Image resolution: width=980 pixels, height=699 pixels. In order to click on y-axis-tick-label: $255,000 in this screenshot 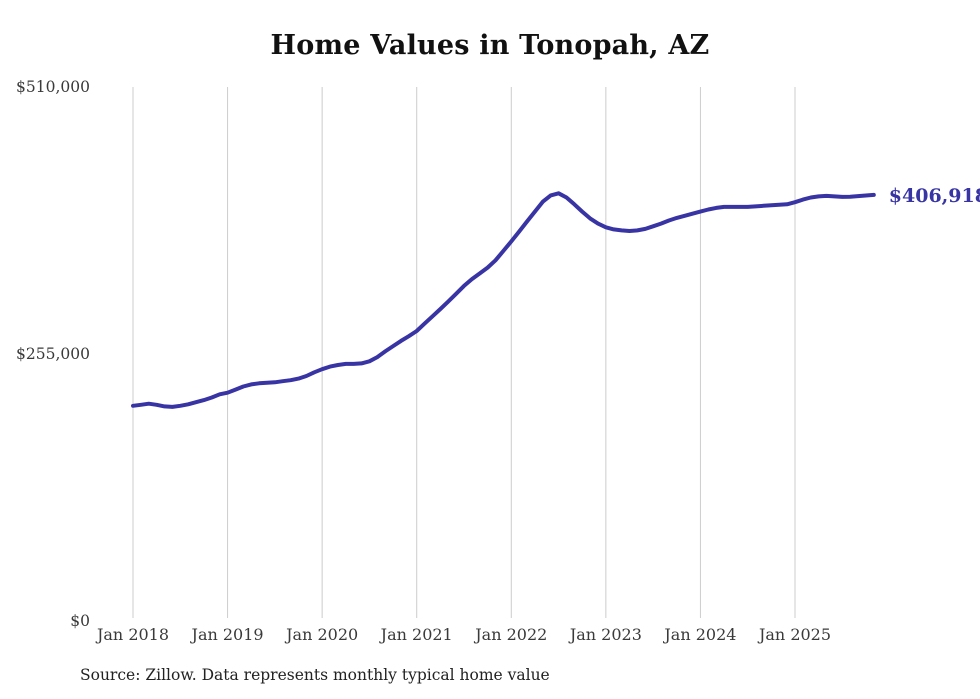, I will do `click(53, 354)`.